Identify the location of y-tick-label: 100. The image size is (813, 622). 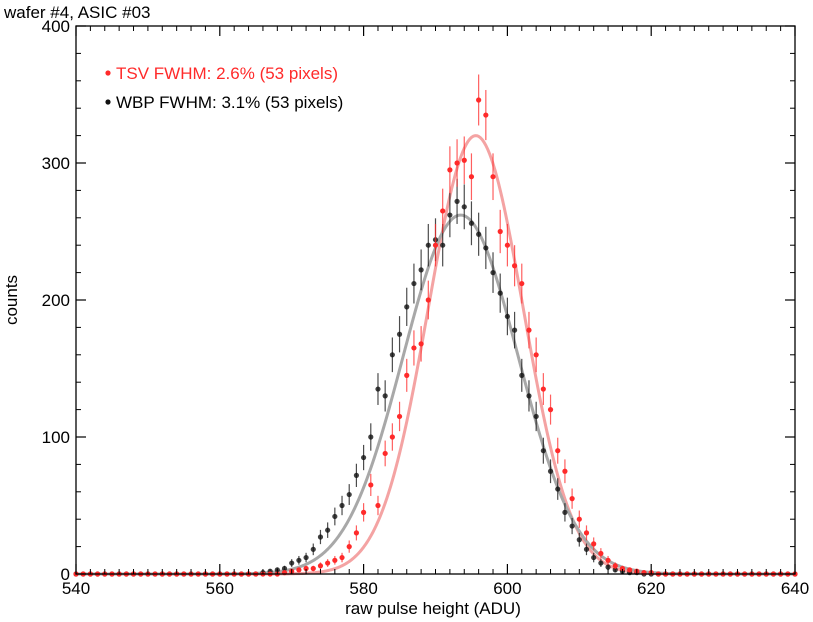
(56, 437).